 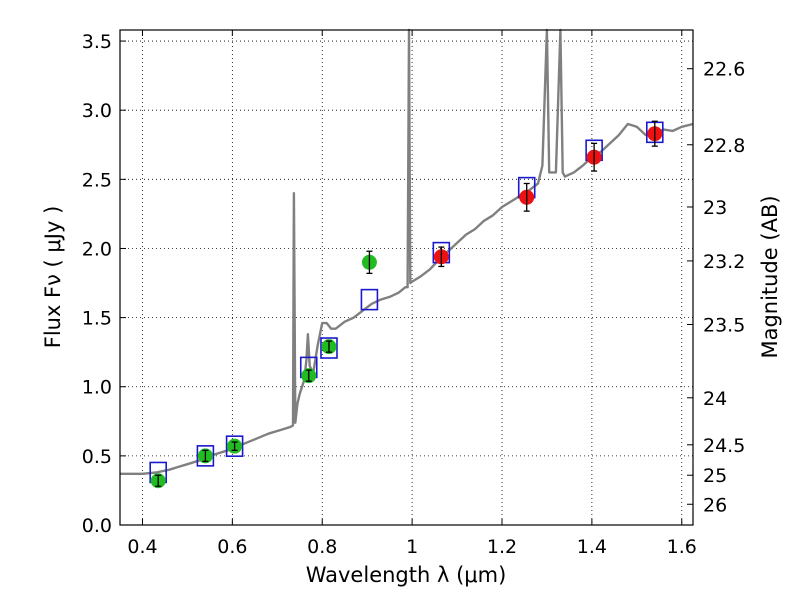 What do you see at coordinates (682, 547) in the screenshot?
I see `x-tick-label: 1.6` at bounding box center [682, 547].